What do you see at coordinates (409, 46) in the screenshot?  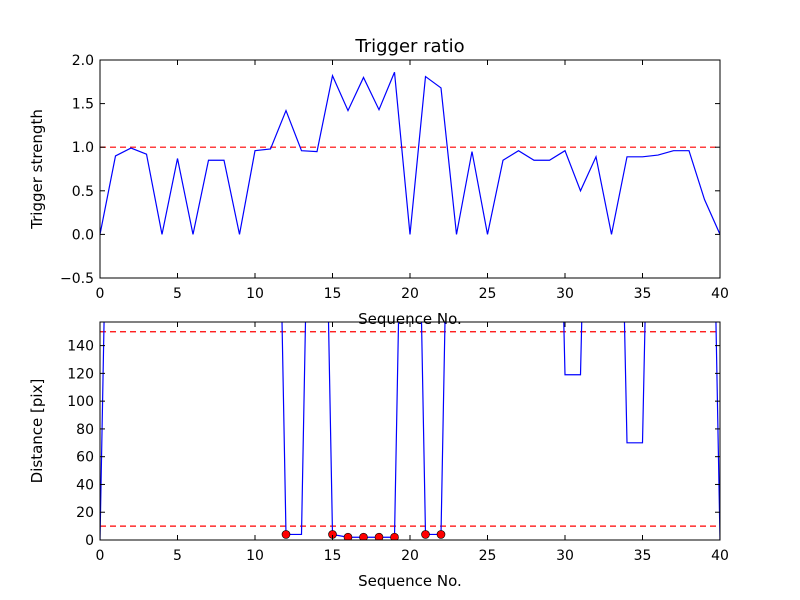 I see `top-chart-title: Trigger ratio` at bounding box center [409, 46].